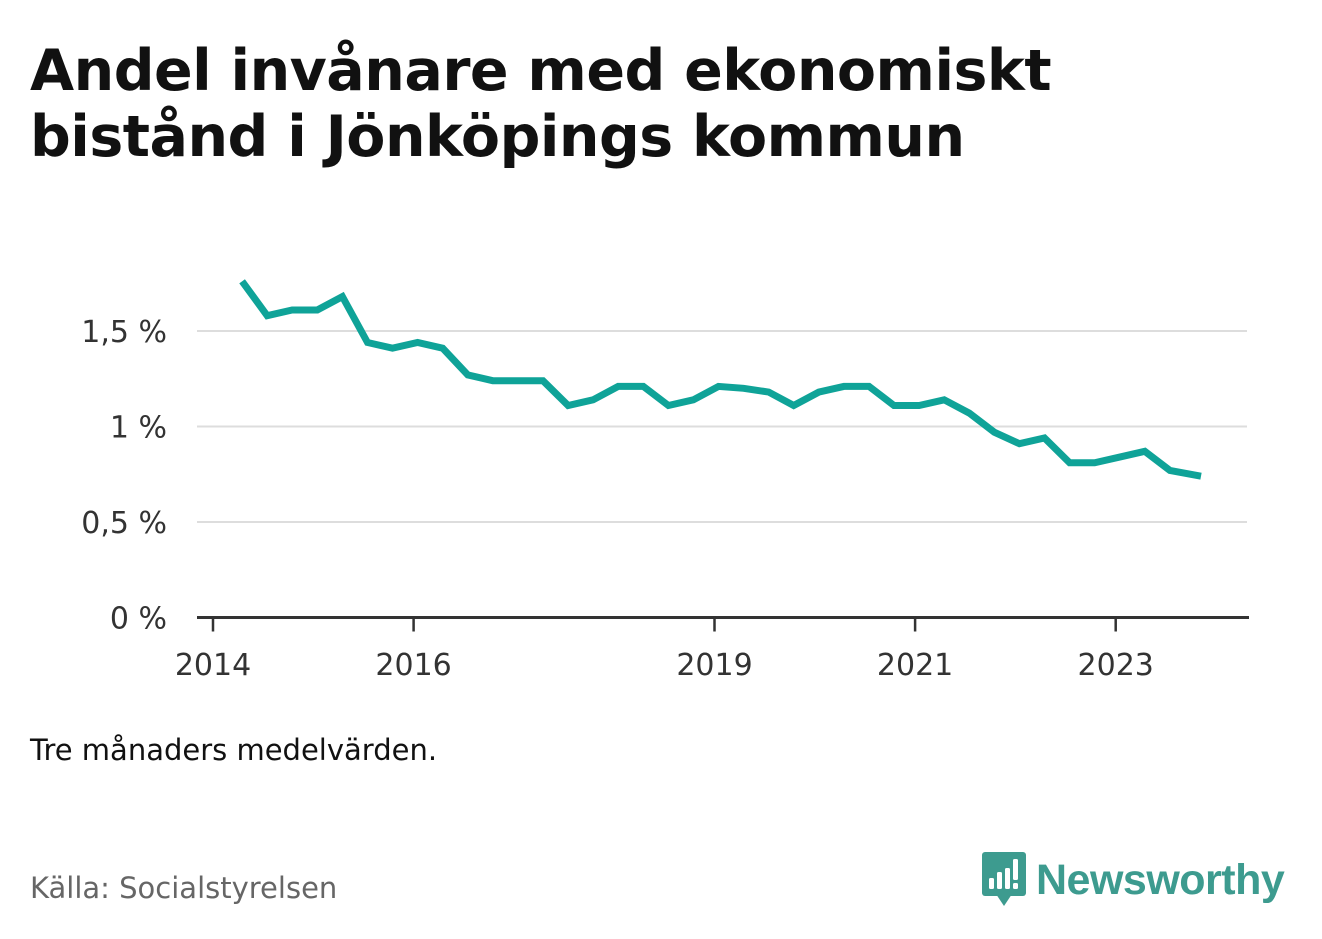 The height and width of the screenshot is (939, 1322). What do you see at coordinates (1160, 879) in the screenshot?
I see `brand-name: Newsworthy` at bounding box center [1160, 879].